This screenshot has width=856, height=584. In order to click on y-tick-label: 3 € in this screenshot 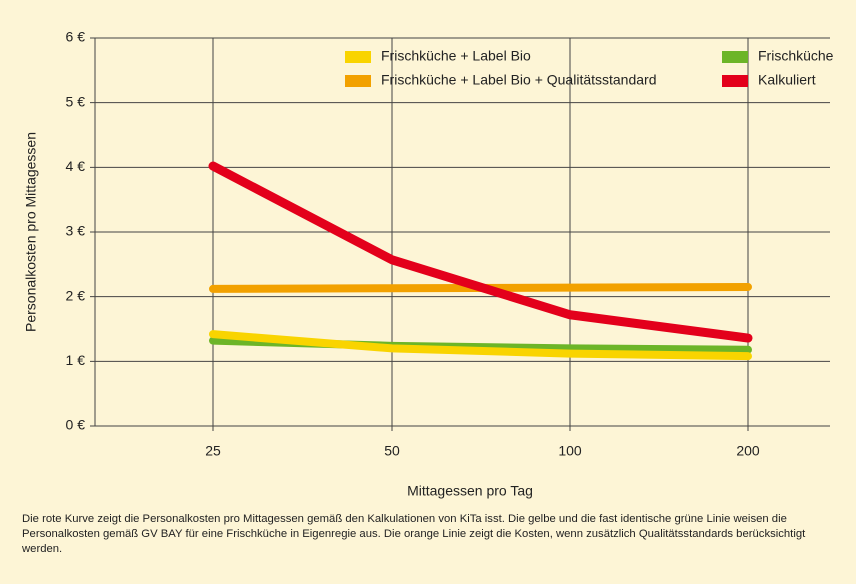, I will do `click(76, 231)`.